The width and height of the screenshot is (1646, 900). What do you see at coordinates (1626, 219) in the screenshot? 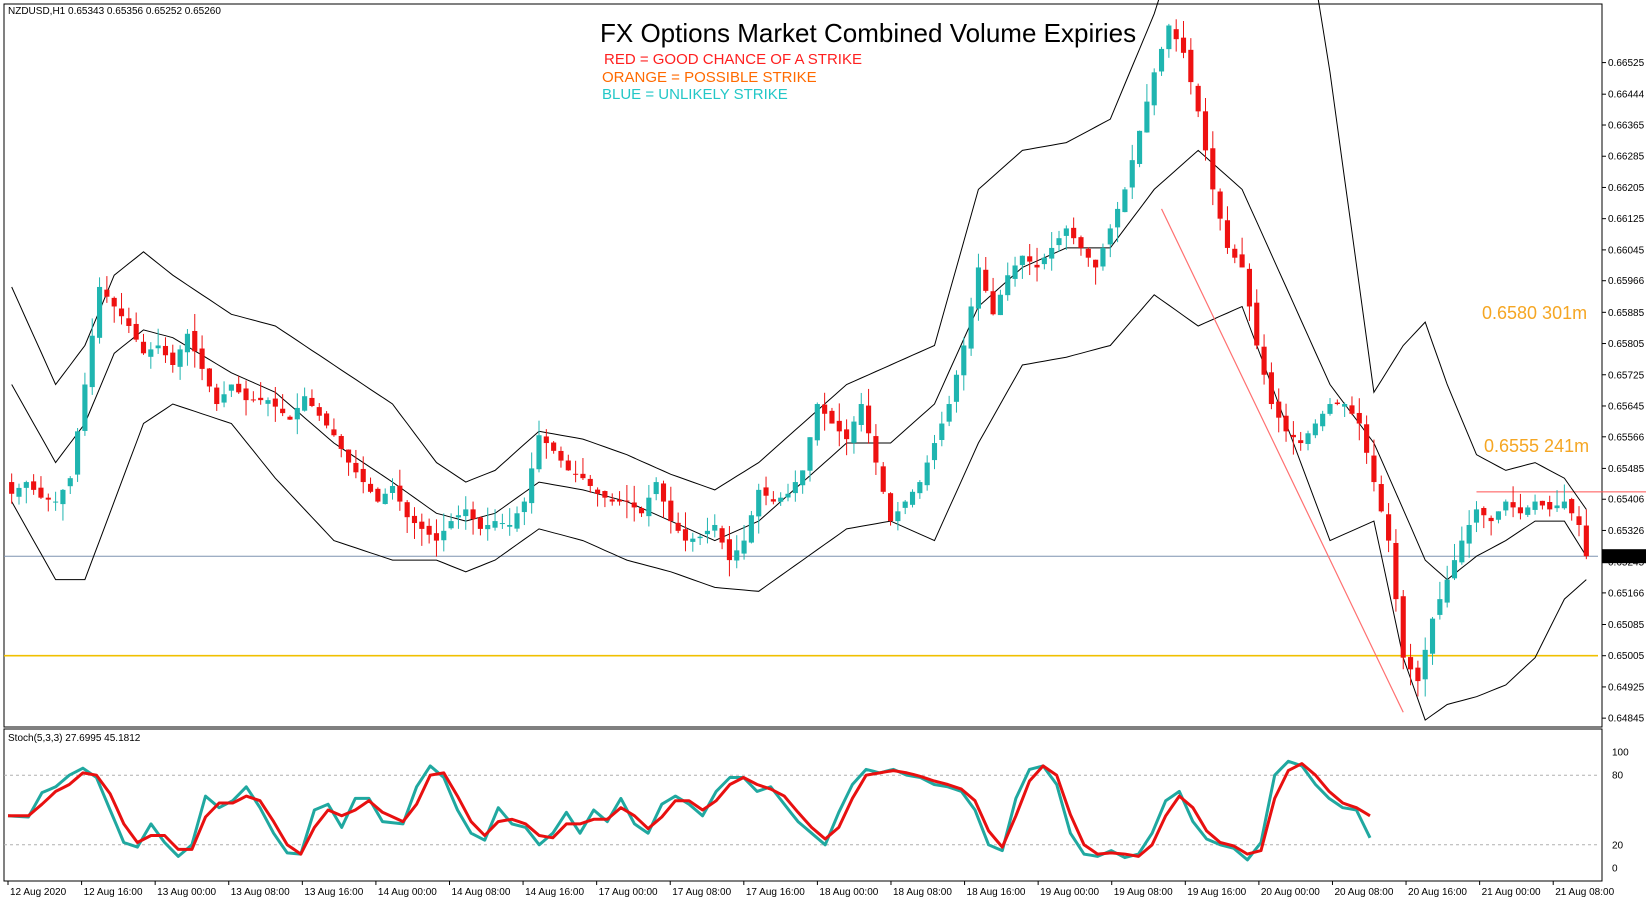
I see `price-tick-label: 0.66125` at bounding box center [1626, 219].